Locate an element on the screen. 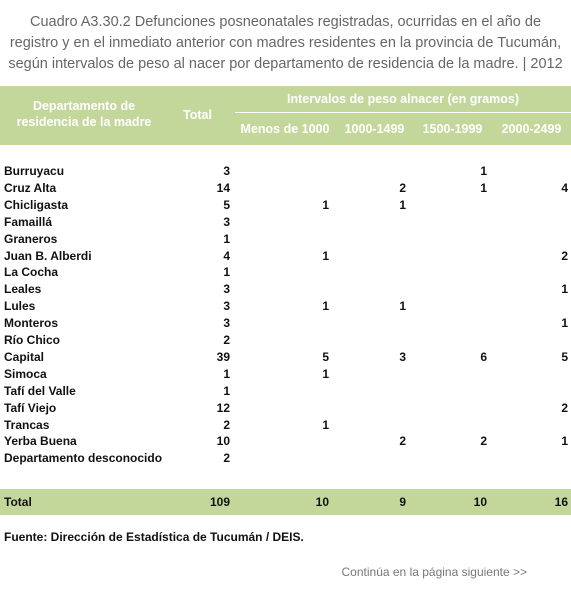  row-label: Burruyacu is located at coordinates (34, 171).